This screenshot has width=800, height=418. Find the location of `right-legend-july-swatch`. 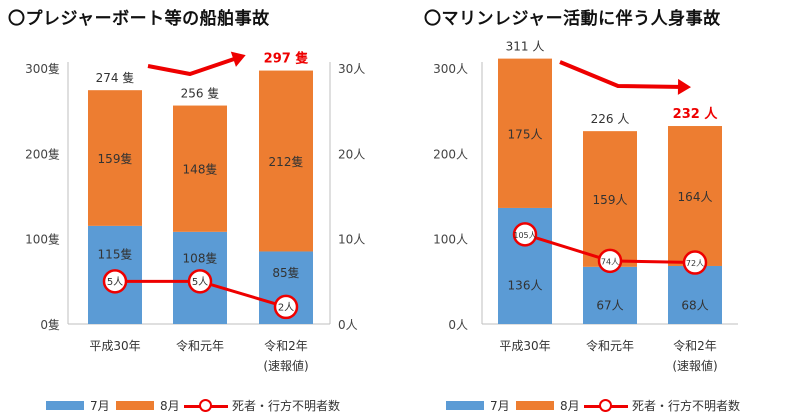

right-legend-july-swatch is located at coordinates (465, 405).